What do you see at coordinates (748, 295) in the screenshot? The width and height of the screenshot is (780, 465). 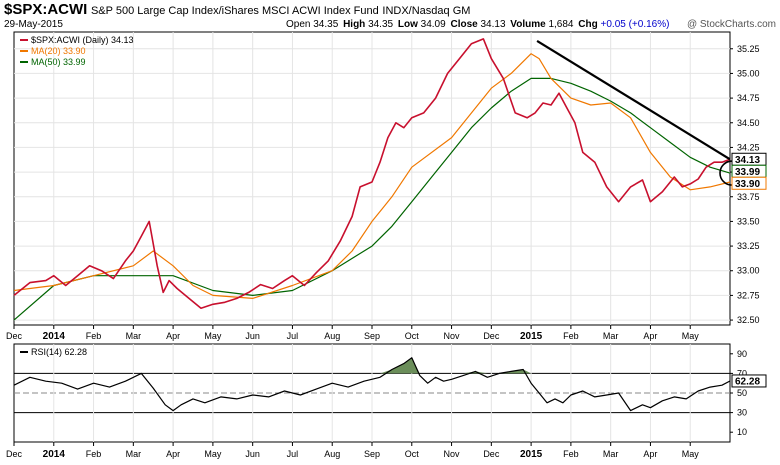 I see `y-tick-label: 32.75` at bounding box center [748, 295].